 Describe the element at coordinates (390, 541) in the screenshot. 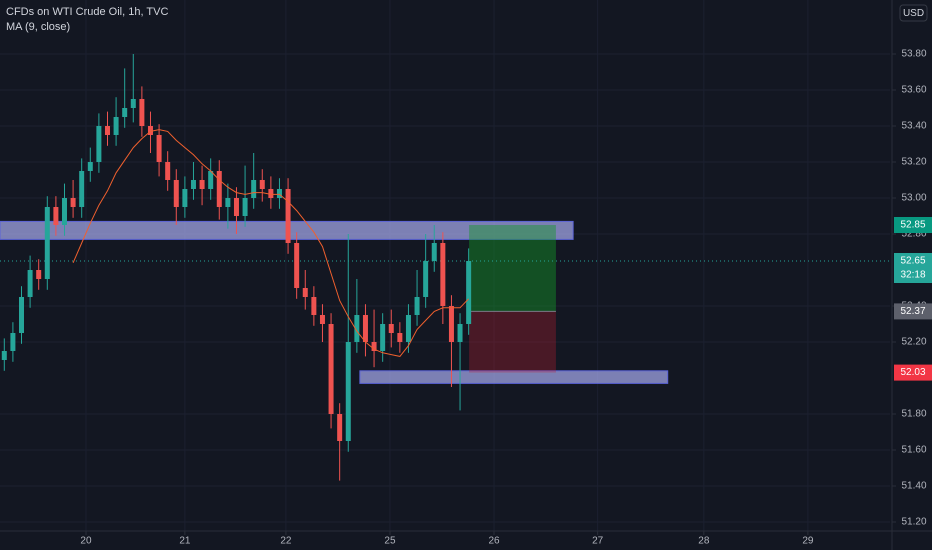

I see `x-tick-label: 25` at that location.